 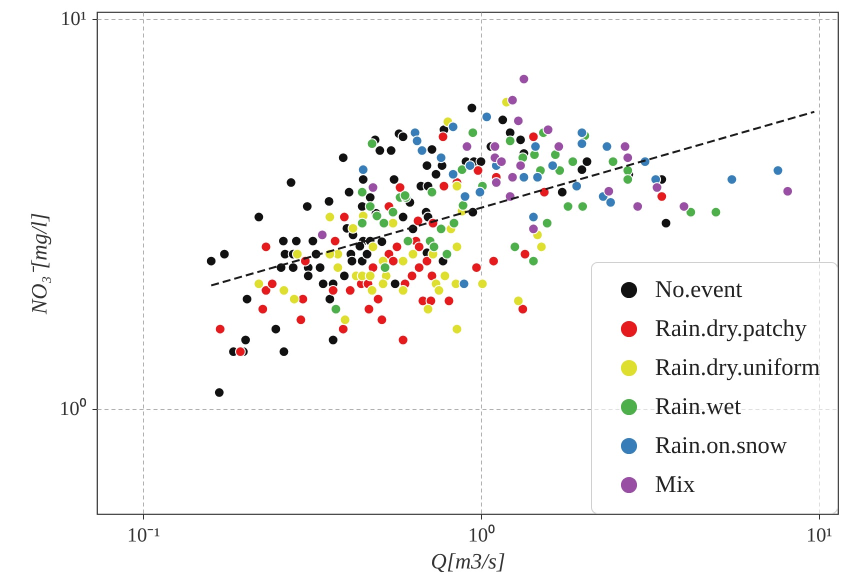 I want to click on legend-label: Rain.wet, so click(x=698, y=407).